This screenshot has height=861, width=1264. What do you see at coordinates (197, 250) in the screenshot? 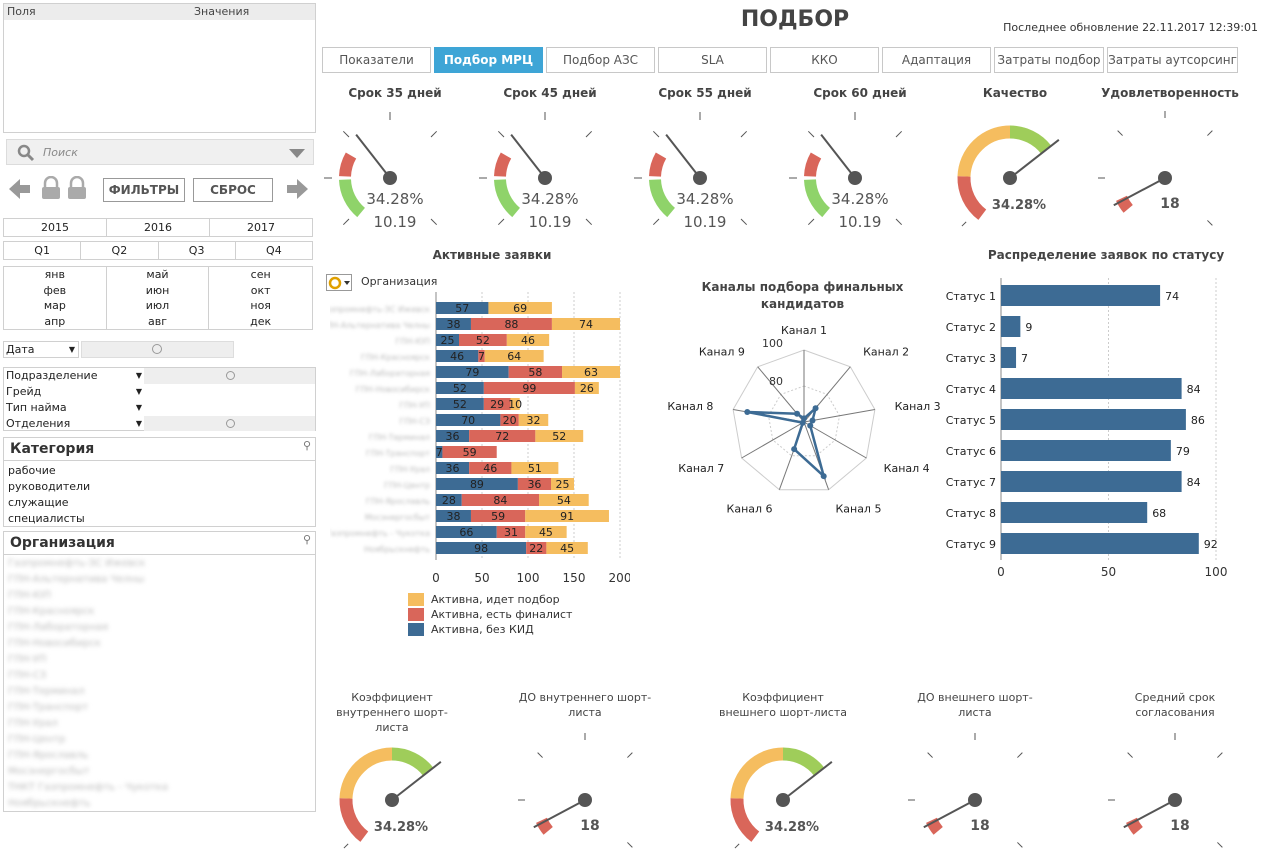
I see `quarter-item: Q3` at bounding box center [197, 250].